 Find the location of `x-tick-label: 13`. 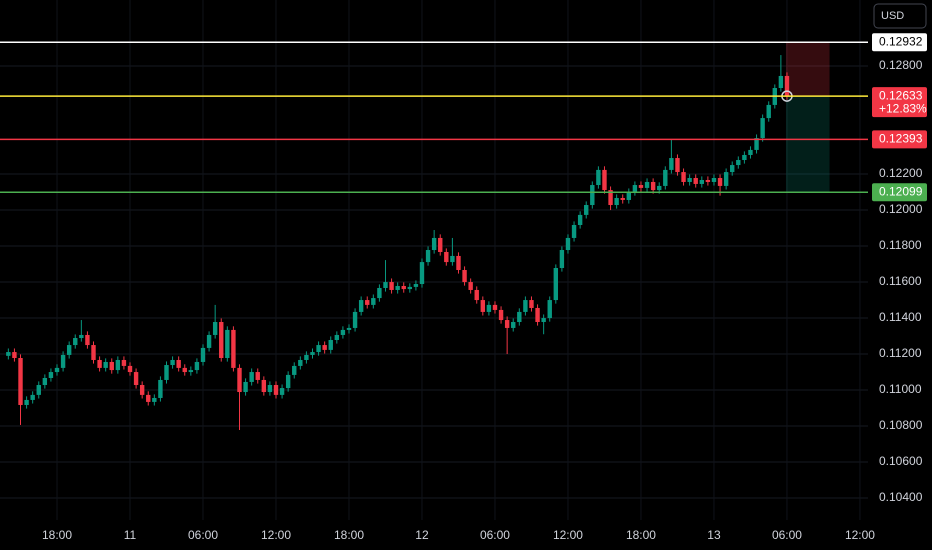

x-tick-label: 13 is located at coordinates (714, 535).